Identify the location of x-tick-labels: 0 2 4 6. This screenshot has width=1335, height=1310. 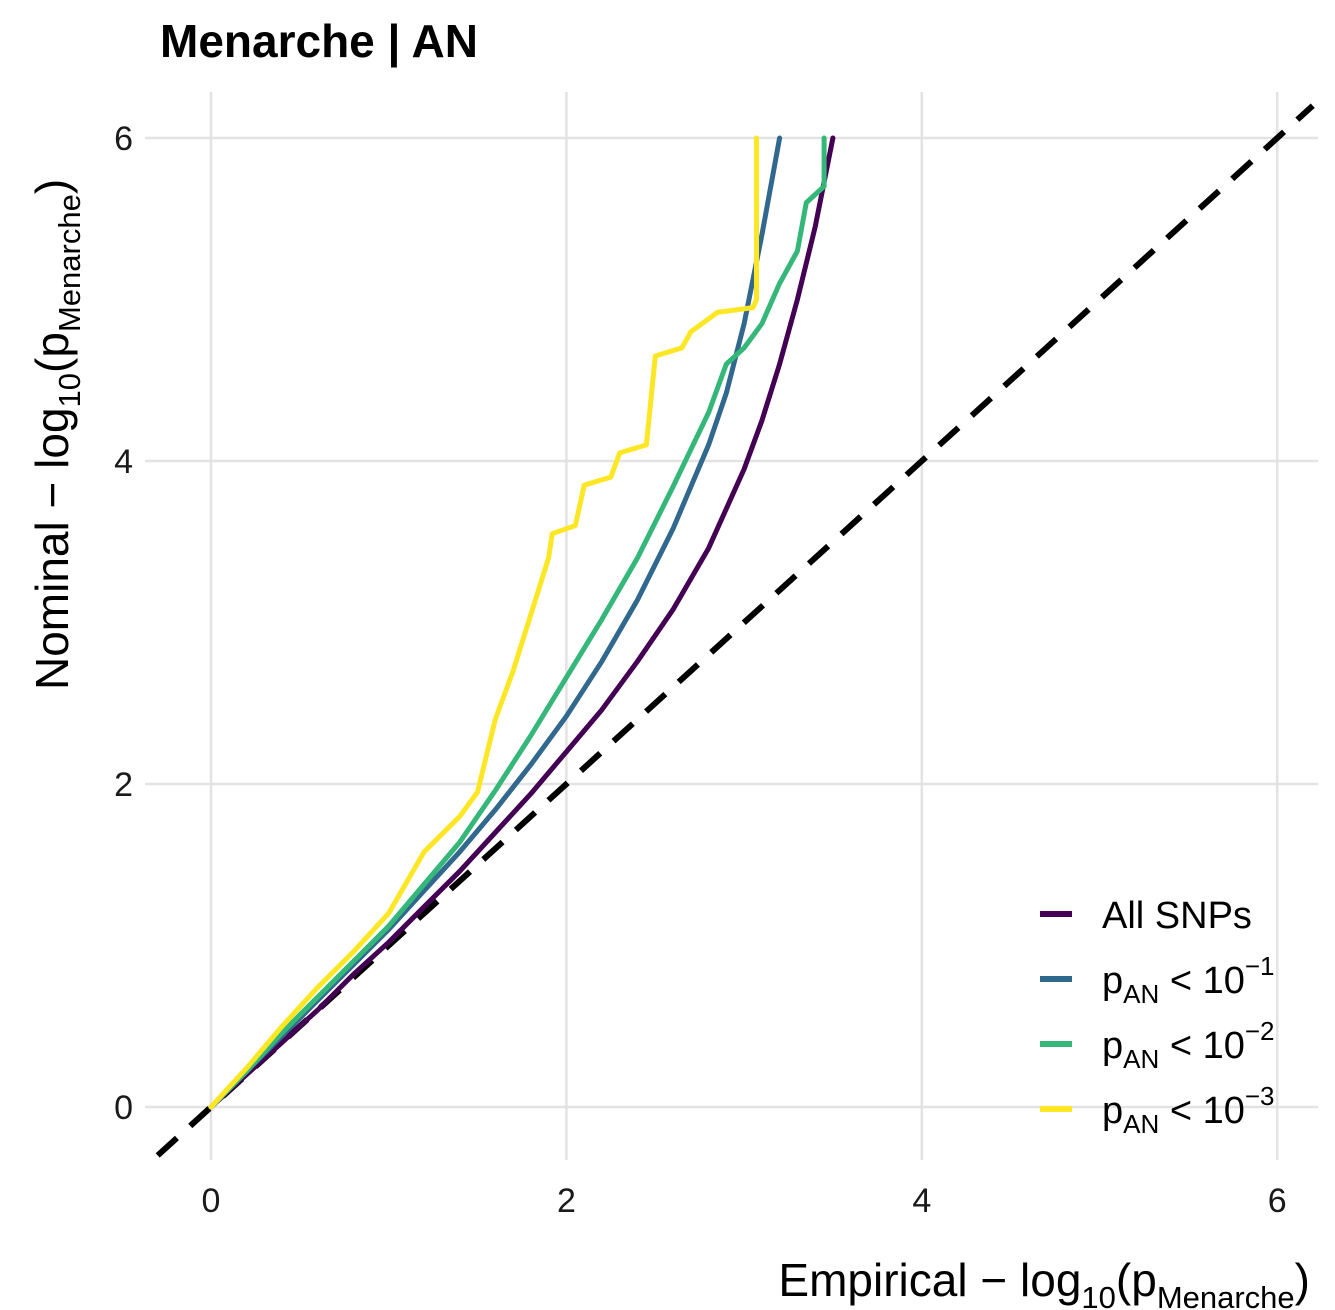
(744, 1201).